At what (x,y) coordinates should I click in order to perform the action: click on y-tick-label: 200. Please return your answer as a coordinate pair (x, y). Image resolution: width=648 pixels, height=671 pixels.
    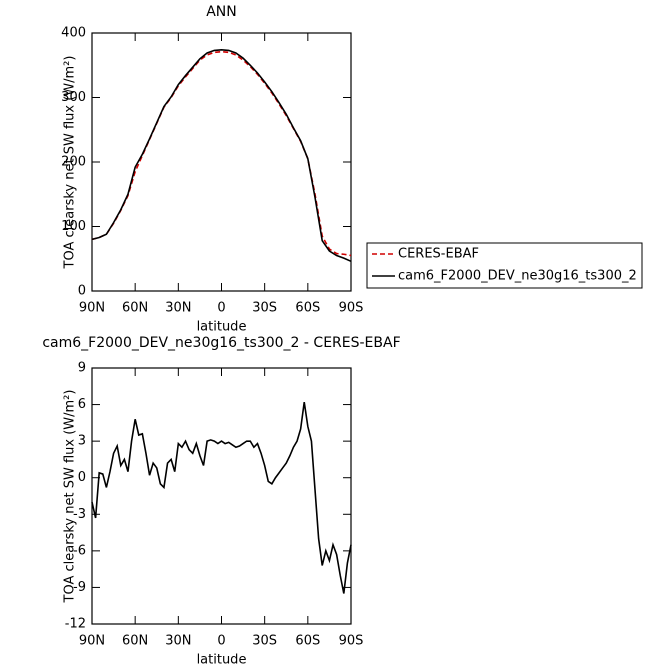
    Looking at the image, I should click on (73, 162).